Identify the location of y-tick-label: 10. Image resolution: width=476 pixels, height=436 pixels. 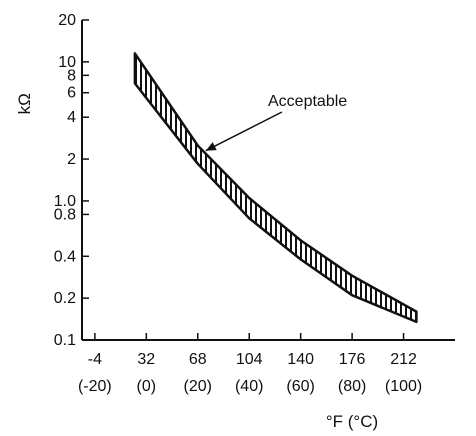
(67, 62).